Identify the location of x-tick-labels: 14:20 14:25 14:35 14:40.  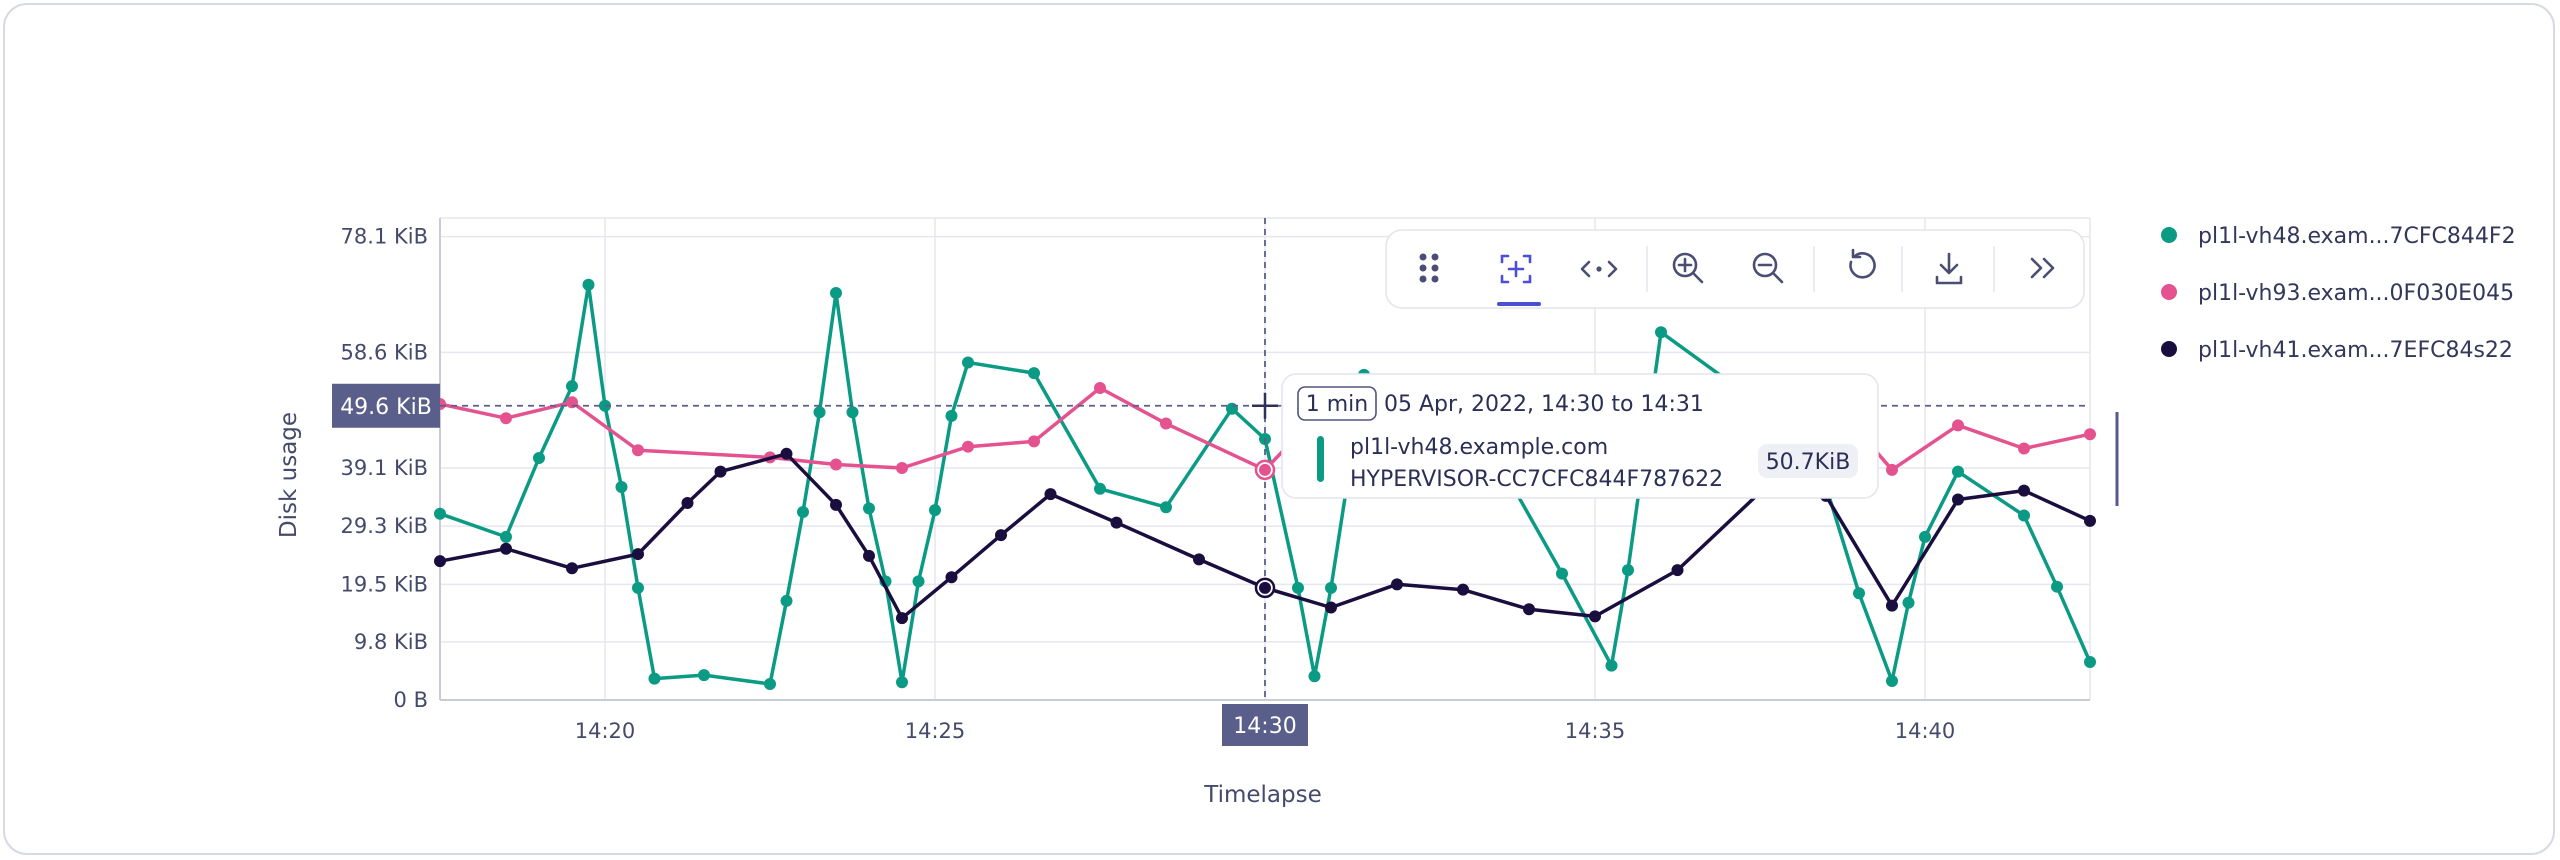
(1265, 731).